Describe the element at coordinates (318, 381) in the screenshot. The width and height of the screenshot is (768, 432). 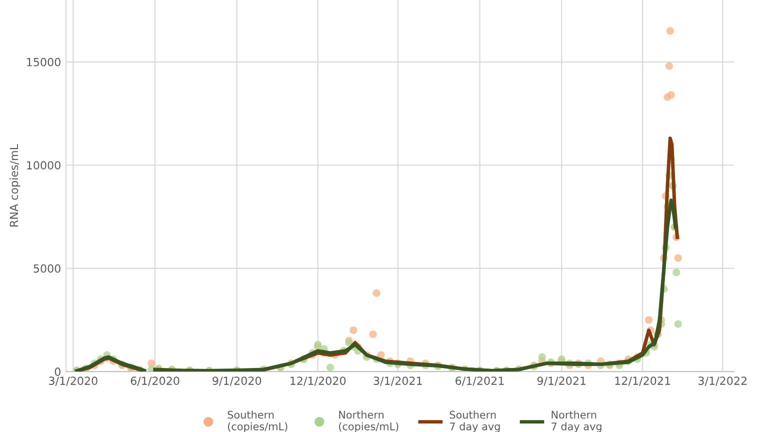
I see `x-tick-label: 12/1/2020` at that location.